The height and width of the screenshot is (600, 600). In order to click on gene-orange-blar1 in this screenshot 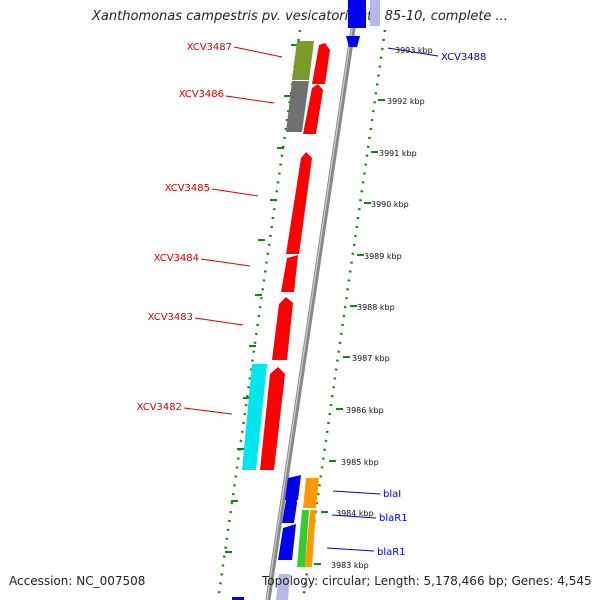, I will do `click(310, 538)`.